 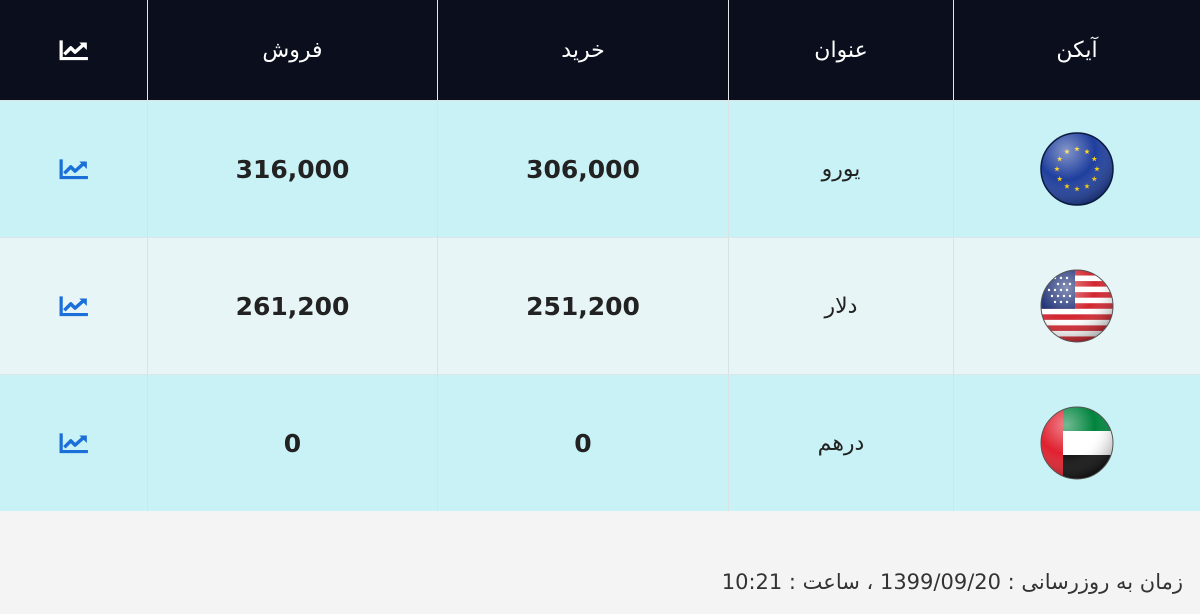 What do you see at coordinates (582, 169) in the screenshot?
I see `buy-price: 306,000` at bounding box center [582, 169].